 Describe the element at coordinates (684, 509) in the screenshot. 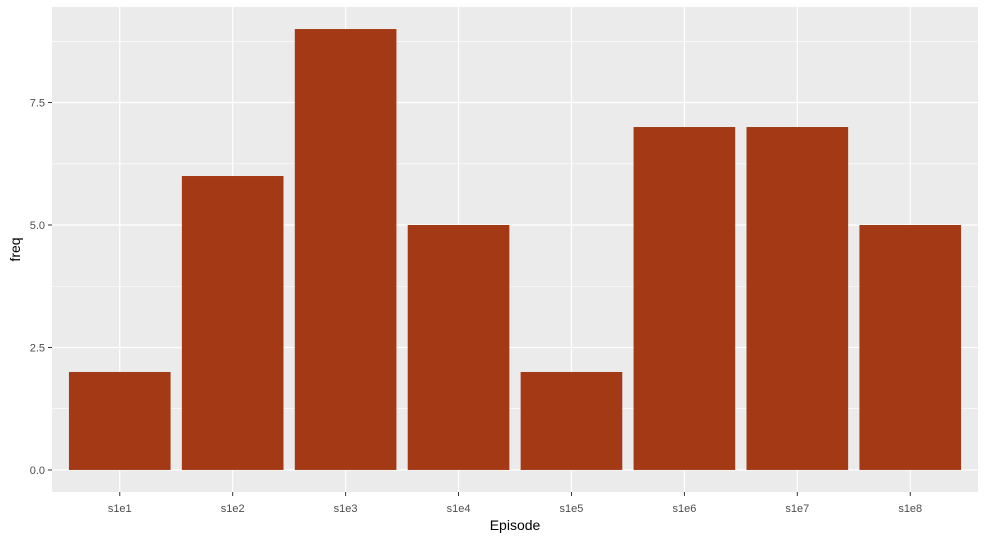

I see `x-tick-label: s1e6` at that location.